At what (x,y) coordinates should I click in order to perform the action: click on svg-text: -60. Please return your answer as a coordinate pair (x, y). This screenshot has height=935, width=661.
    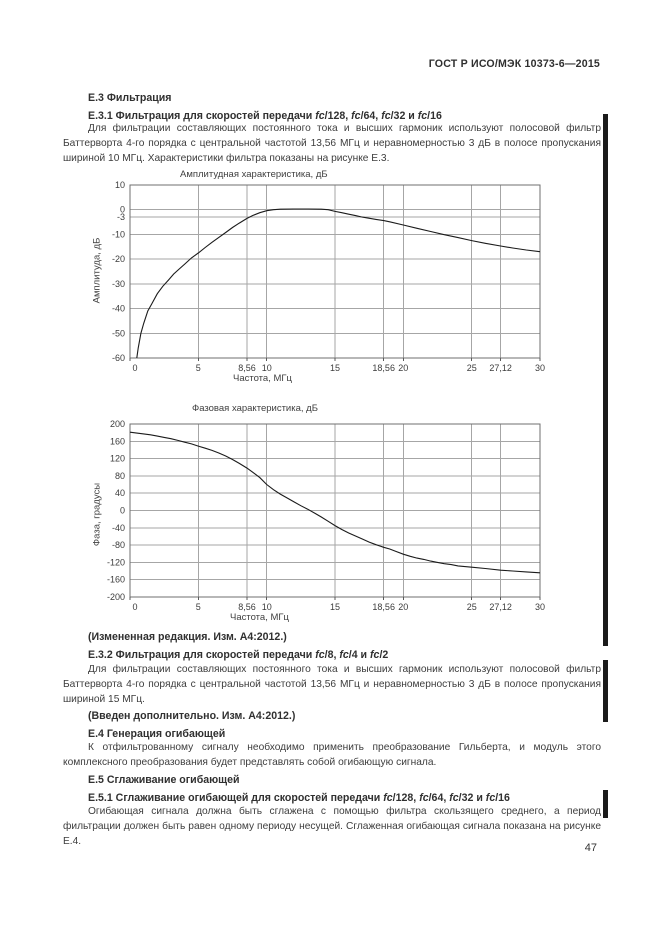
    Looking at the image, I should click on (118, 358).